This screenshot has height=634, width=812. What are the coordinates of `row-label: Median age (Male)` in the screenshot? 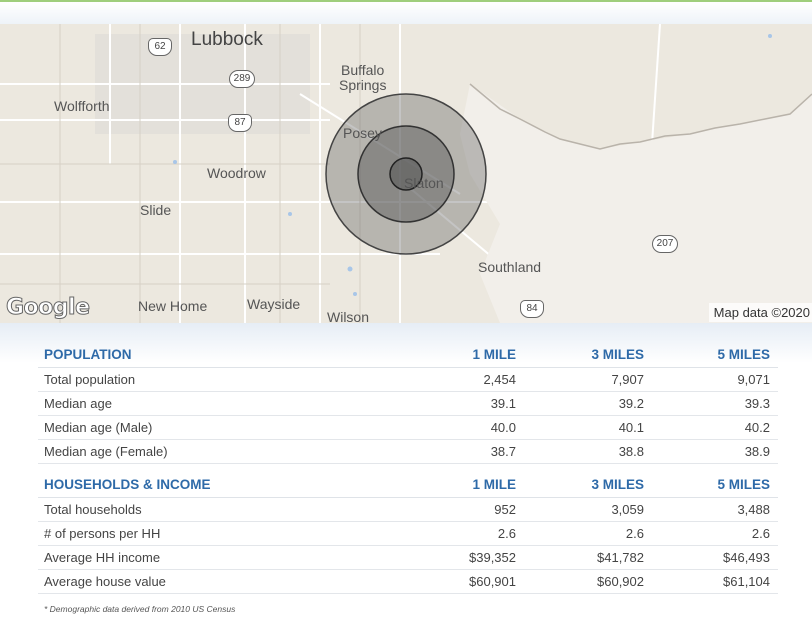 It's located at (98, 427).